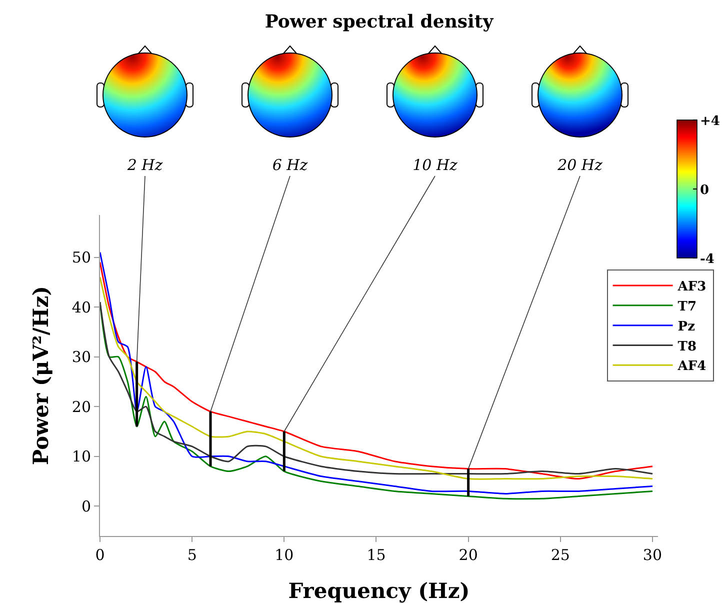  I want to click on legend-label: AF4, so click(691, 366).